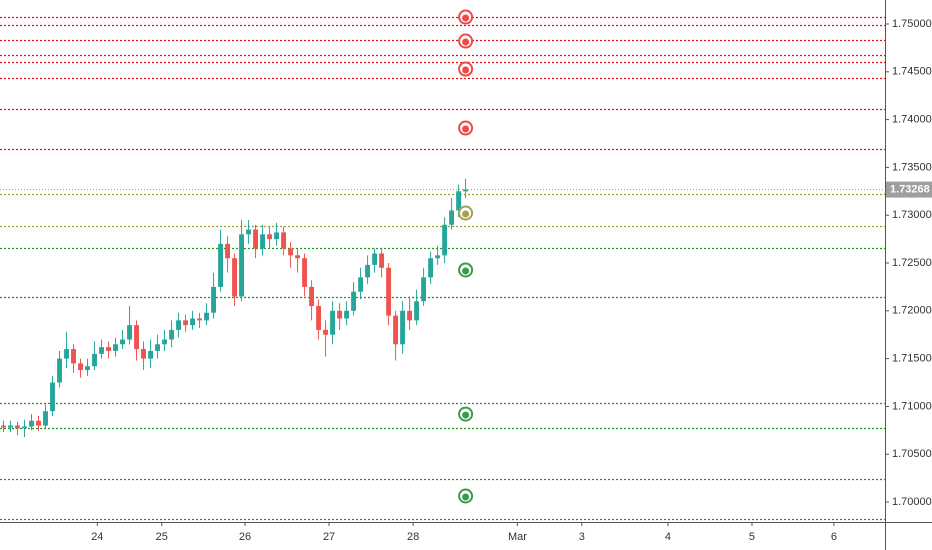 This screenshot has height=550, width=932. Describe the element at coordinates (245, 537) in the screenshot. I see `x-tick-label: 26` at that location.